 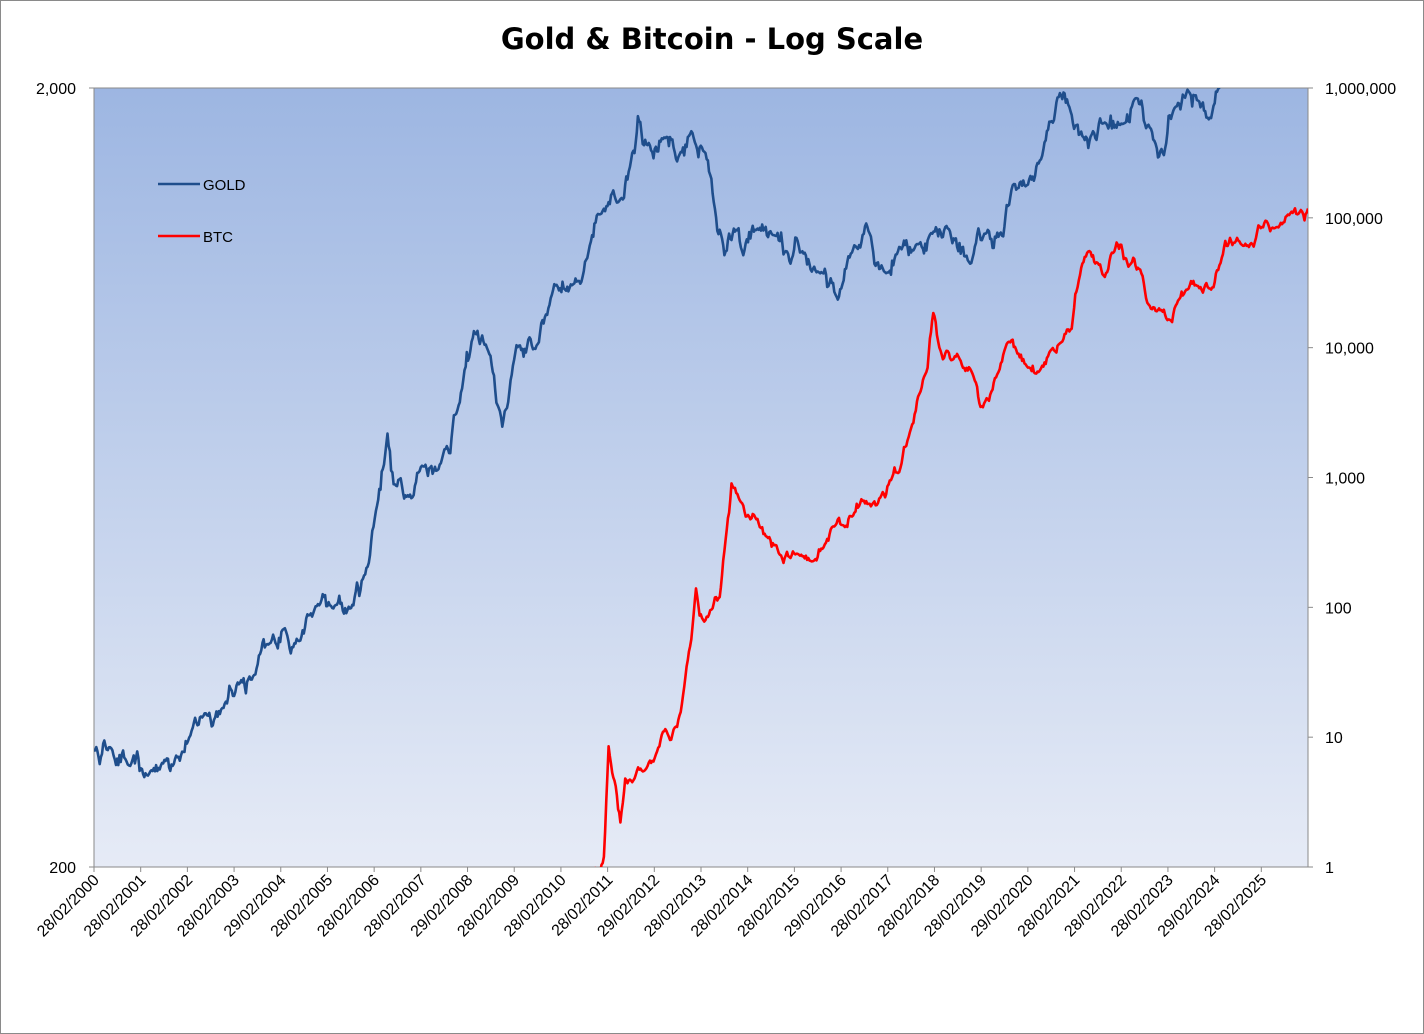 I want to click on right-tick-label: 1,000, so click(x=1345, y=479).